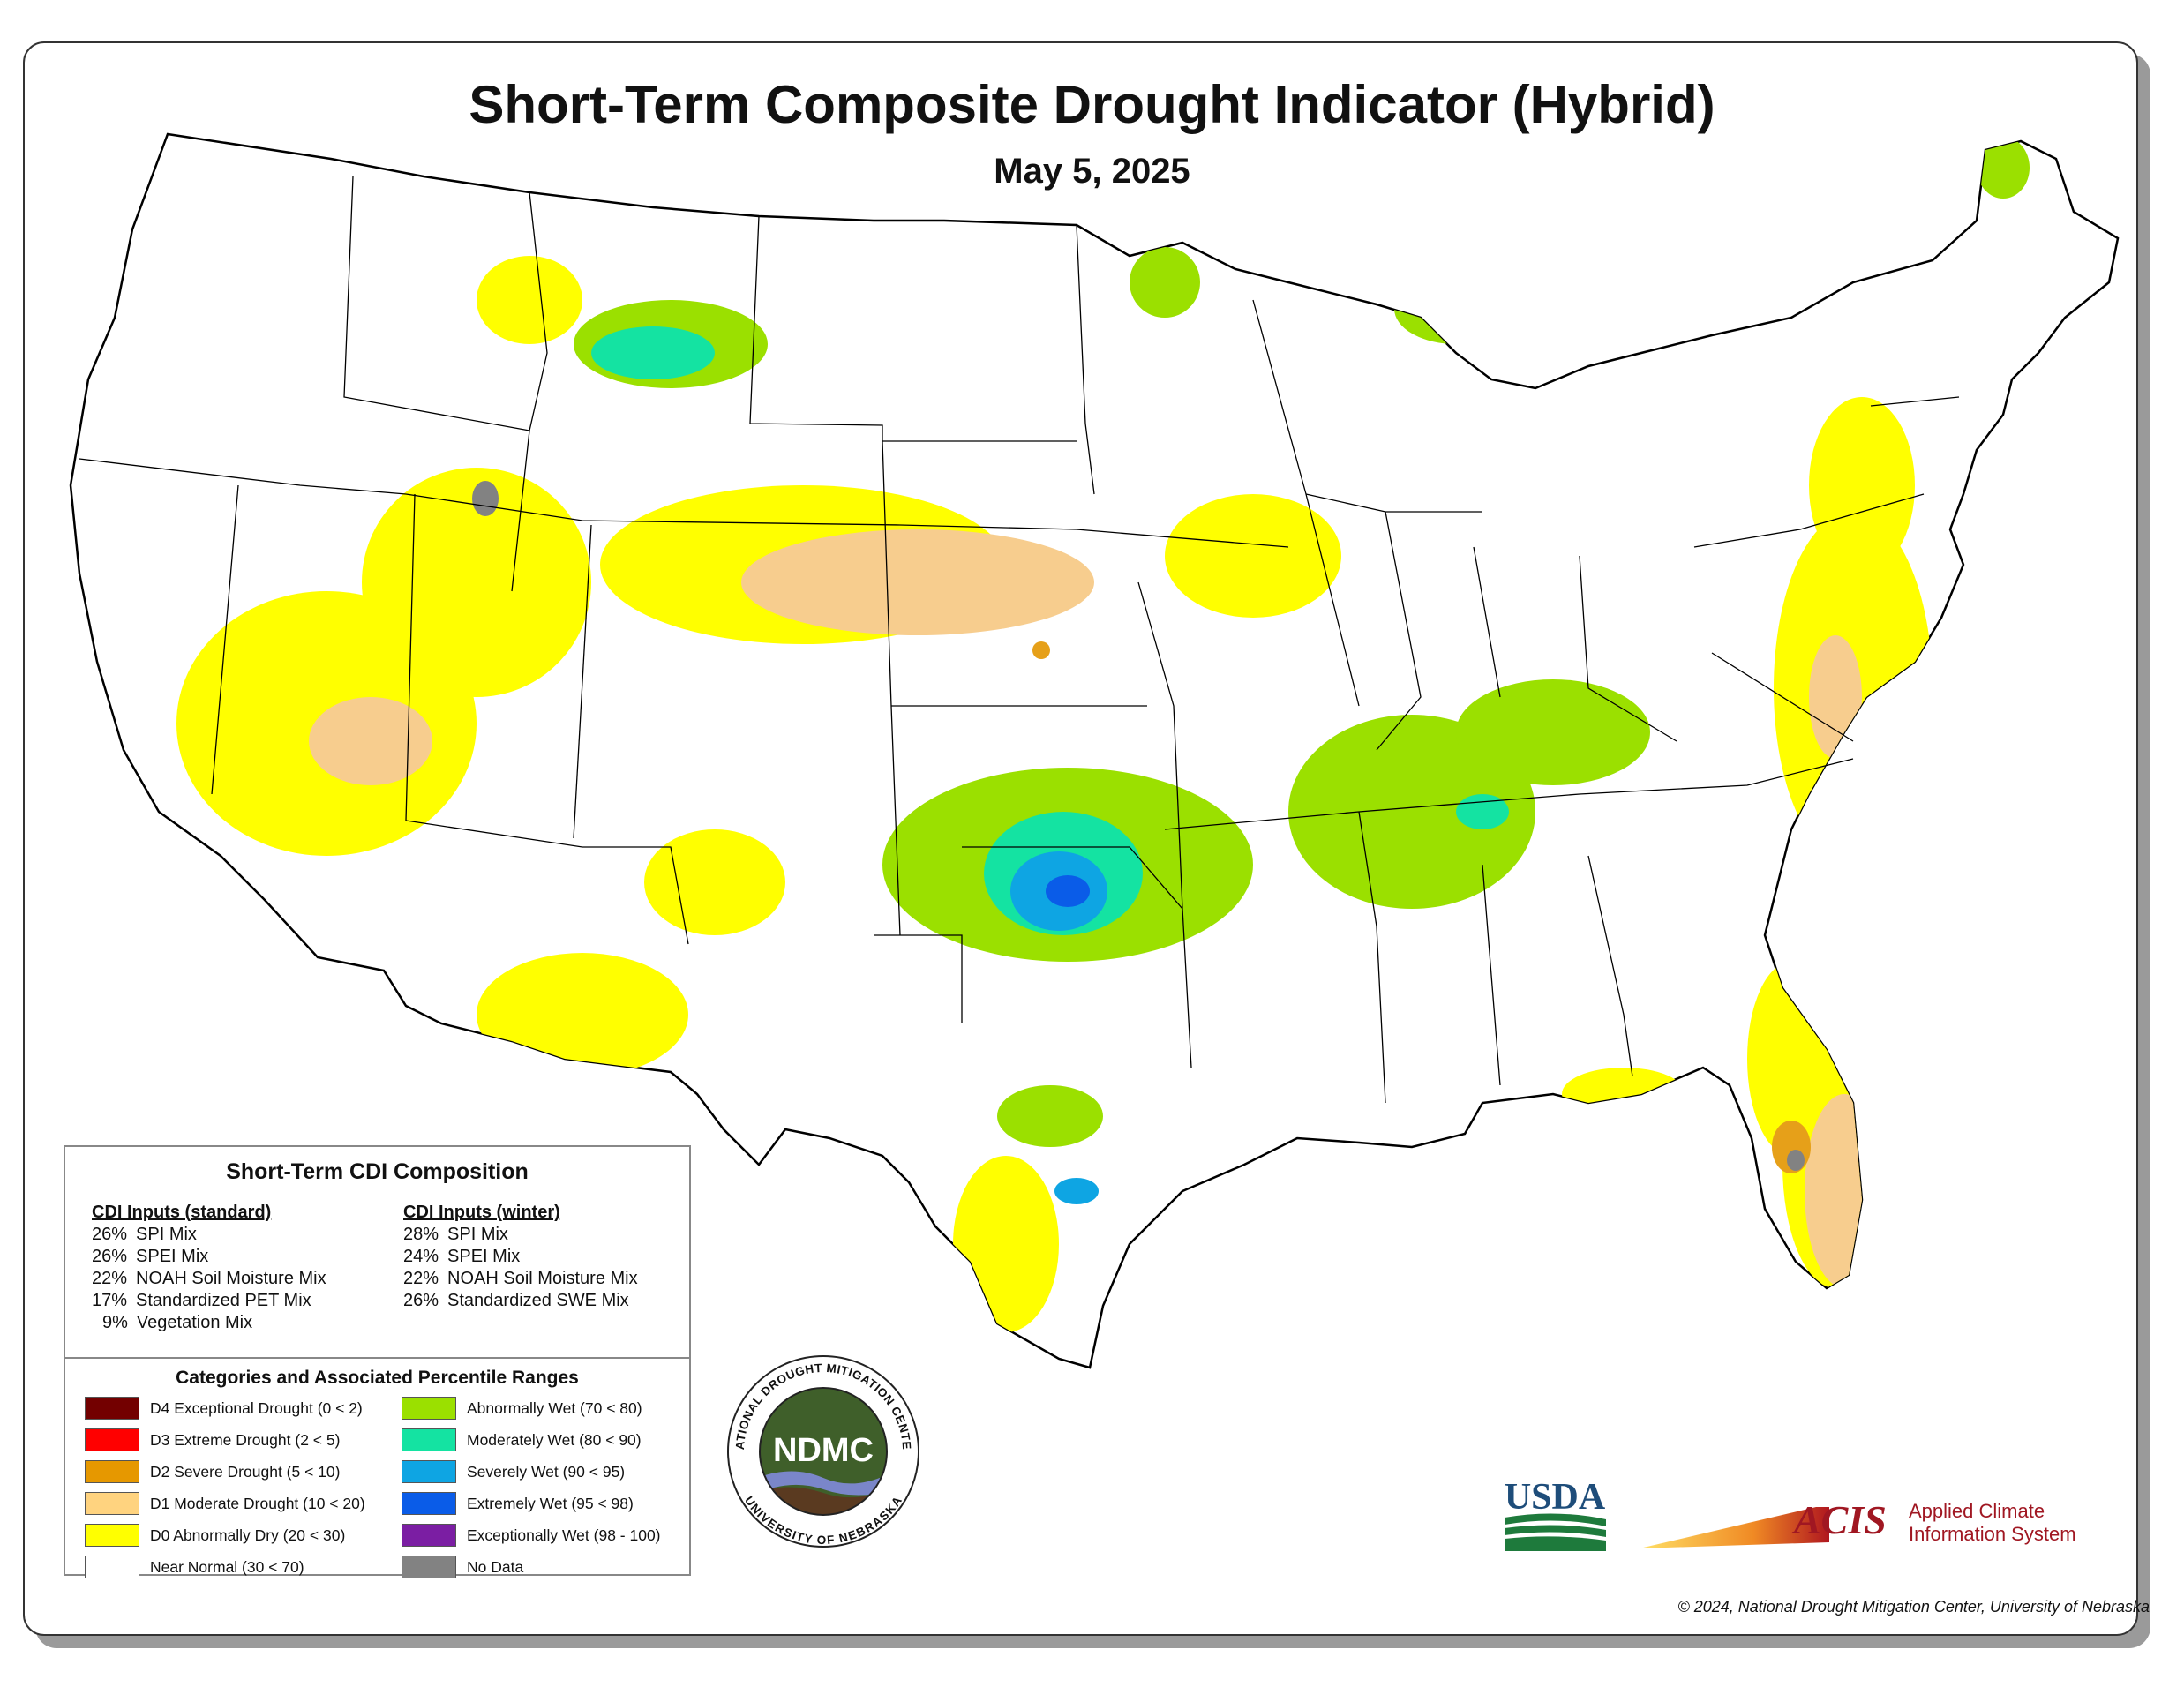  I want to click on map-date: May 5, 2025, so click(1092, 171).